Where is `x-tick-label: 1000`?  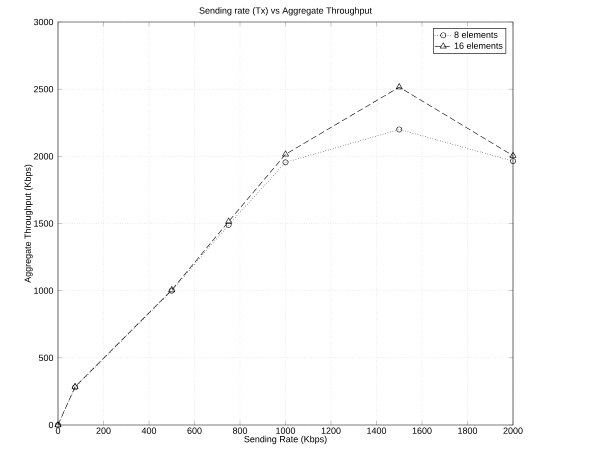
x-tick-label: 1000 is located at coordinates (286, 431).